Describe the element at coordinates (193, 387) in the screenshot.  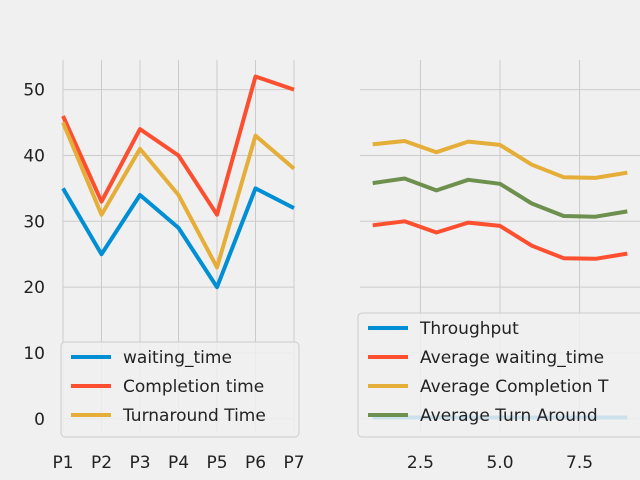
I see `legend-label: Completion time` at that location.